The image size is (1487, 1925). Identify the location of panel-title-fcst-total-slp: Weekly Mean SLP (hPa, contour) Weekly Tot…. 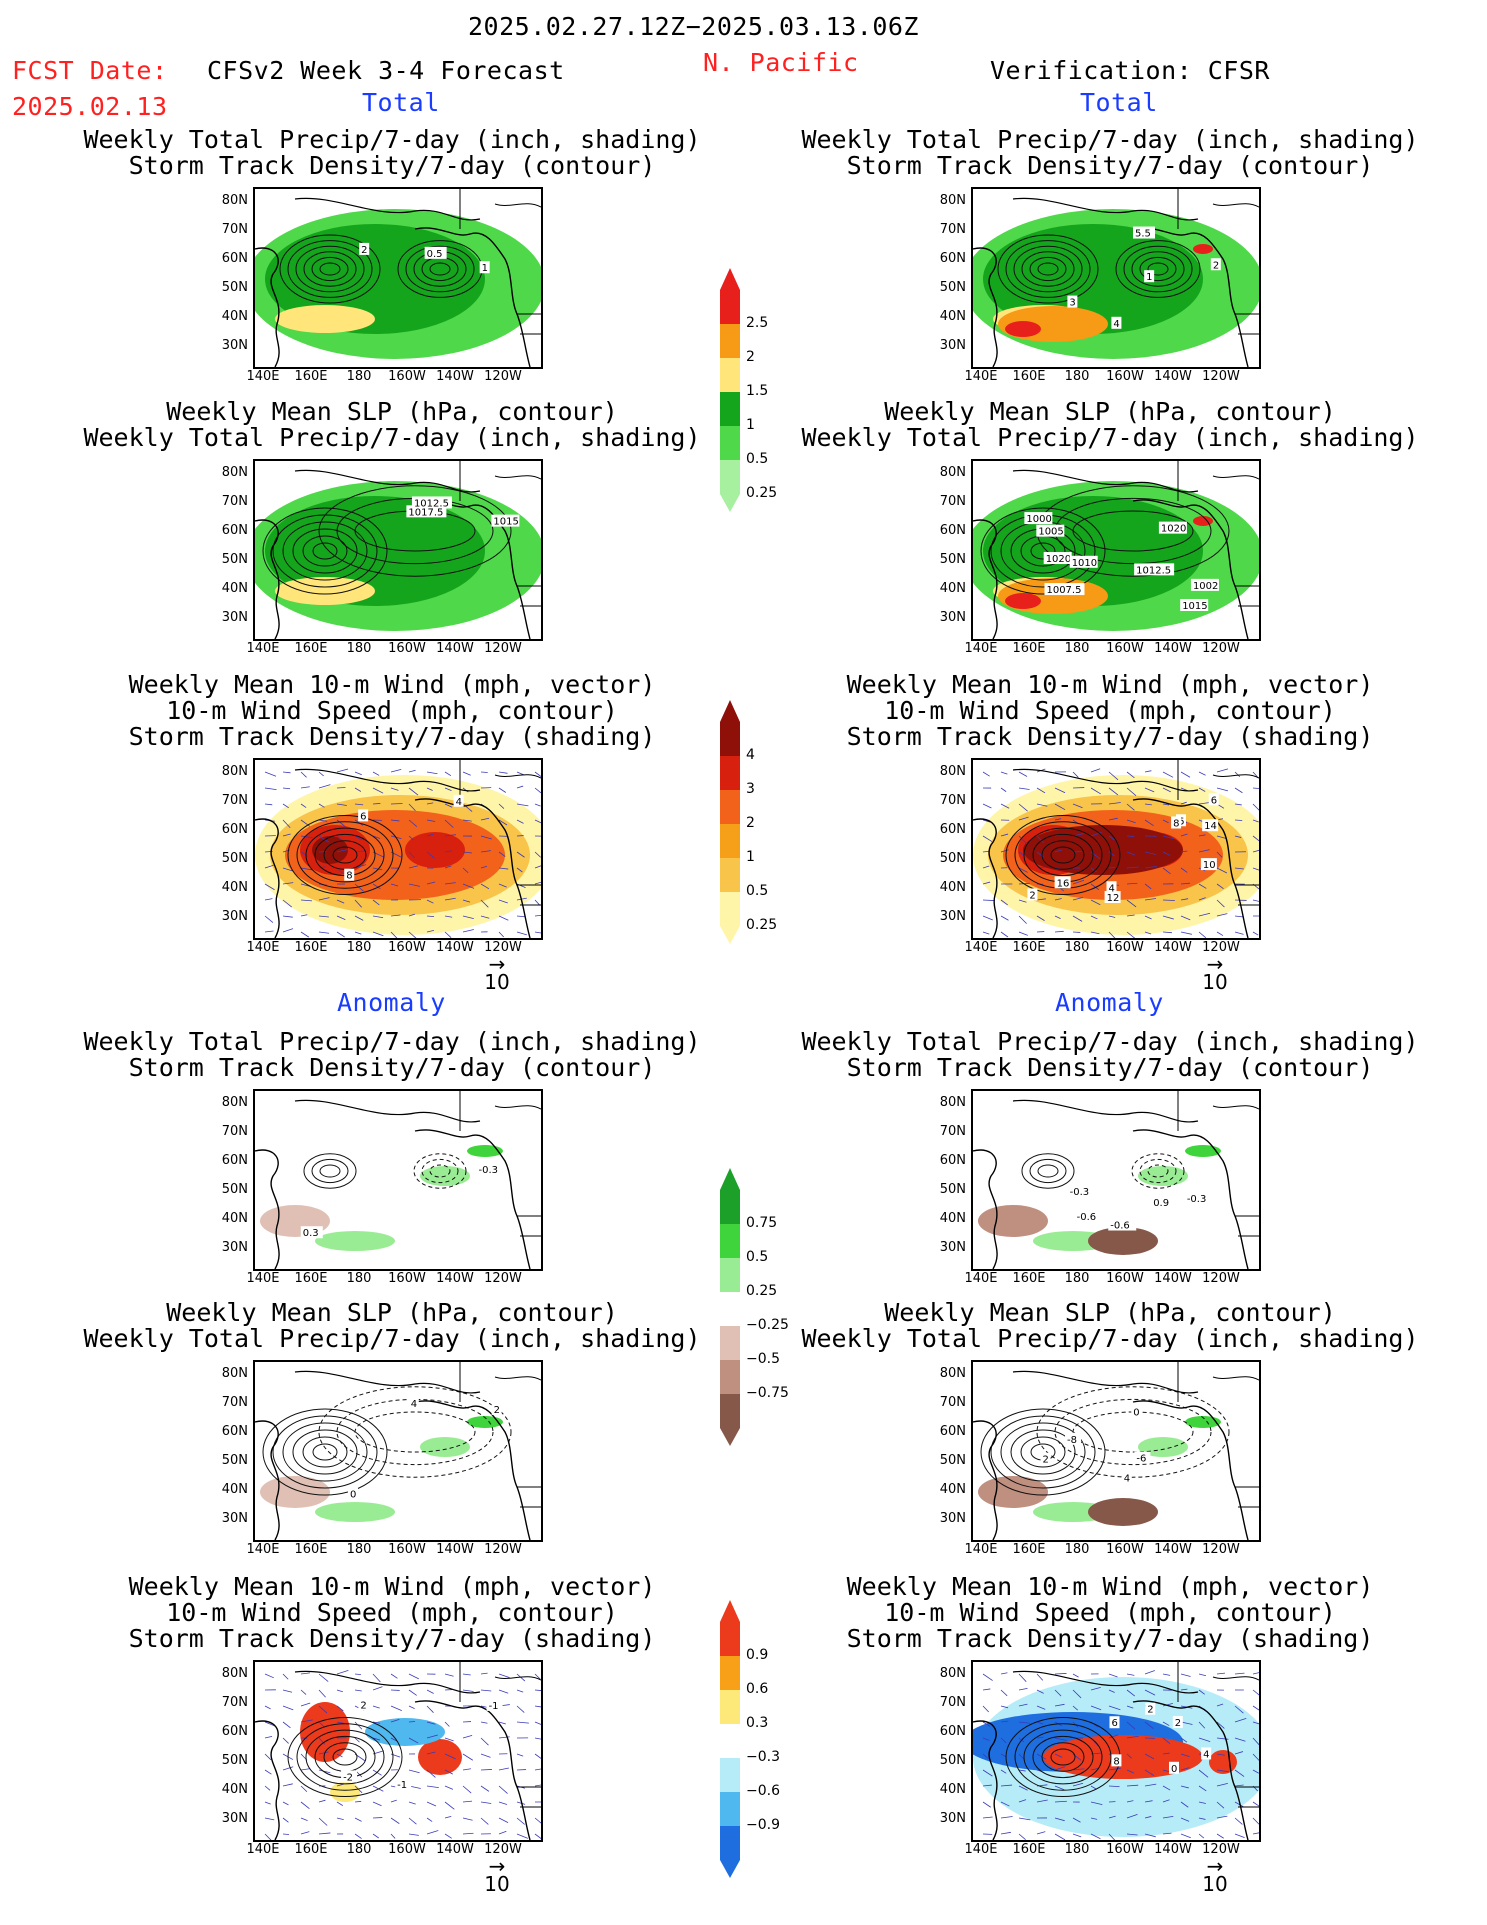
(392, 425).